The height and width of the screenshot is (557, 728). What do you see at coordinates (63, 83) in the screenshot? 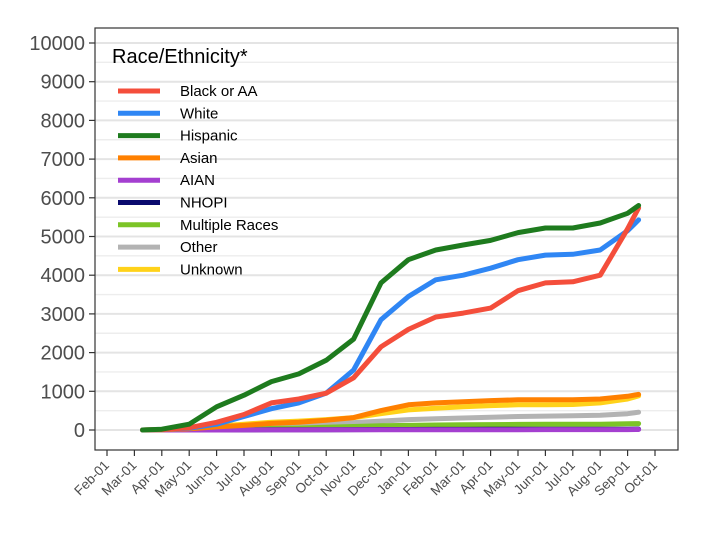
I see `y-tick-label: 9000` at bounding box center [63, 83].